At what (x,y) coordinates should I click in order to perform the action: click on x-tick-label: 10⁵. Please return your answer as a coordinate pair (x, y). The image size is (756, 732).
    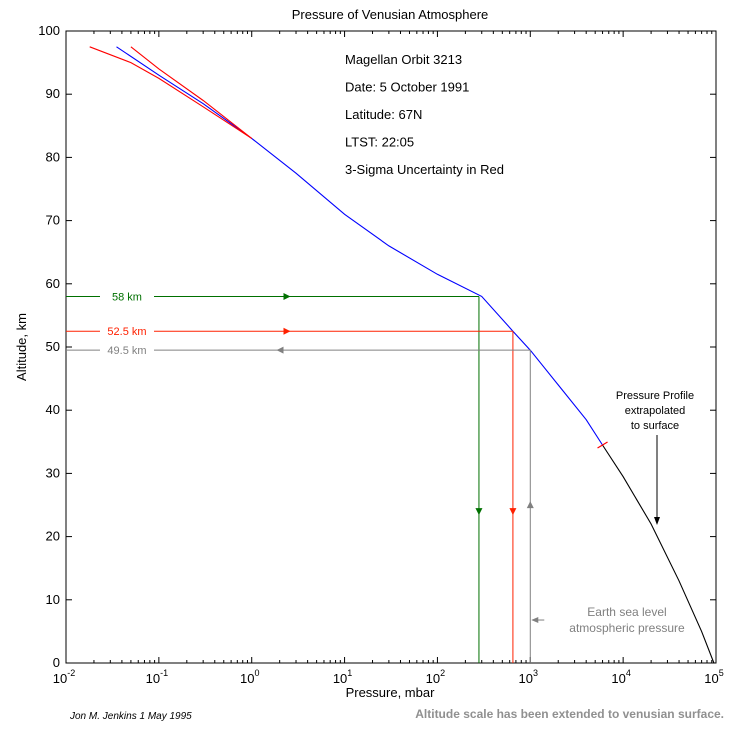
    Looking at the image, I should click on (713, 677).